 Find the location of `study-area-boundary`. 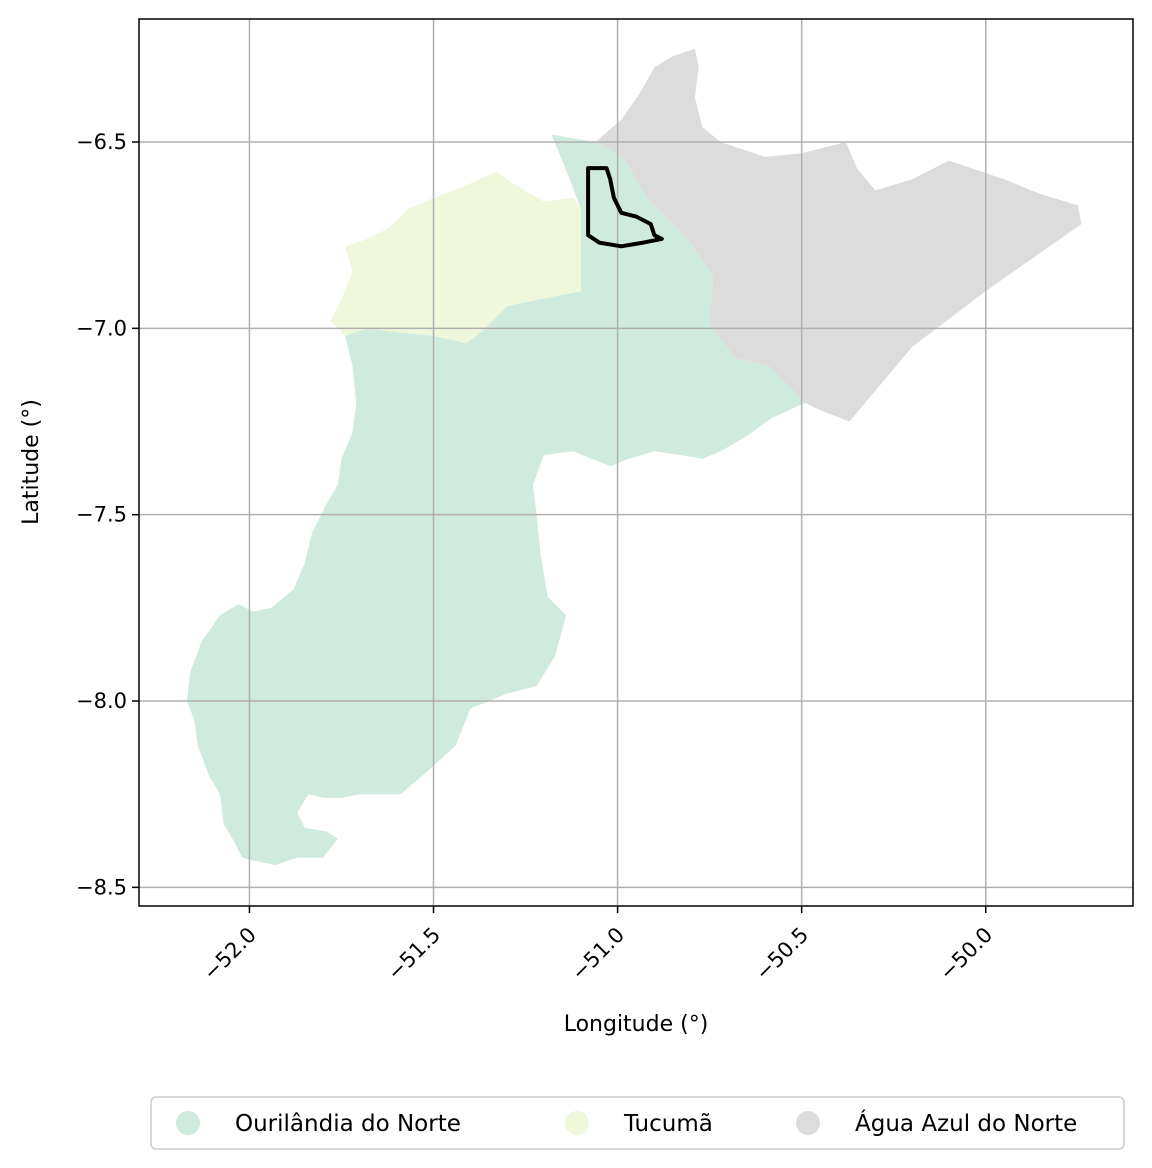

study-area-boundary is located at coordinates (625, 207).